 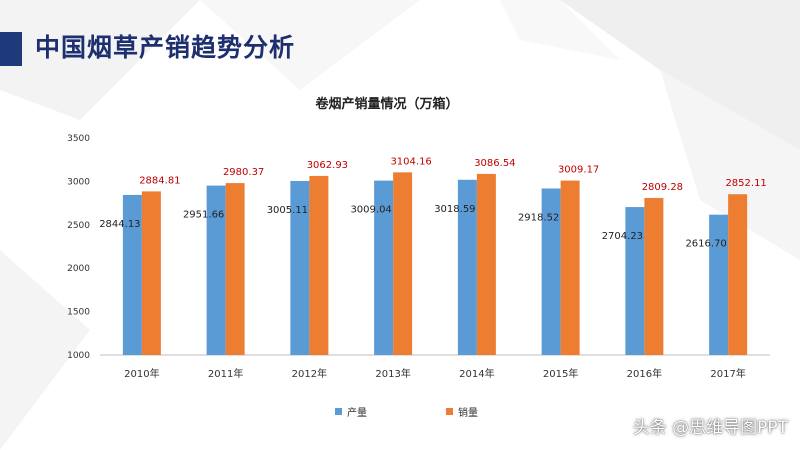 I want to click on data-label-sales: 3086.54, so click(x=494, y=163).